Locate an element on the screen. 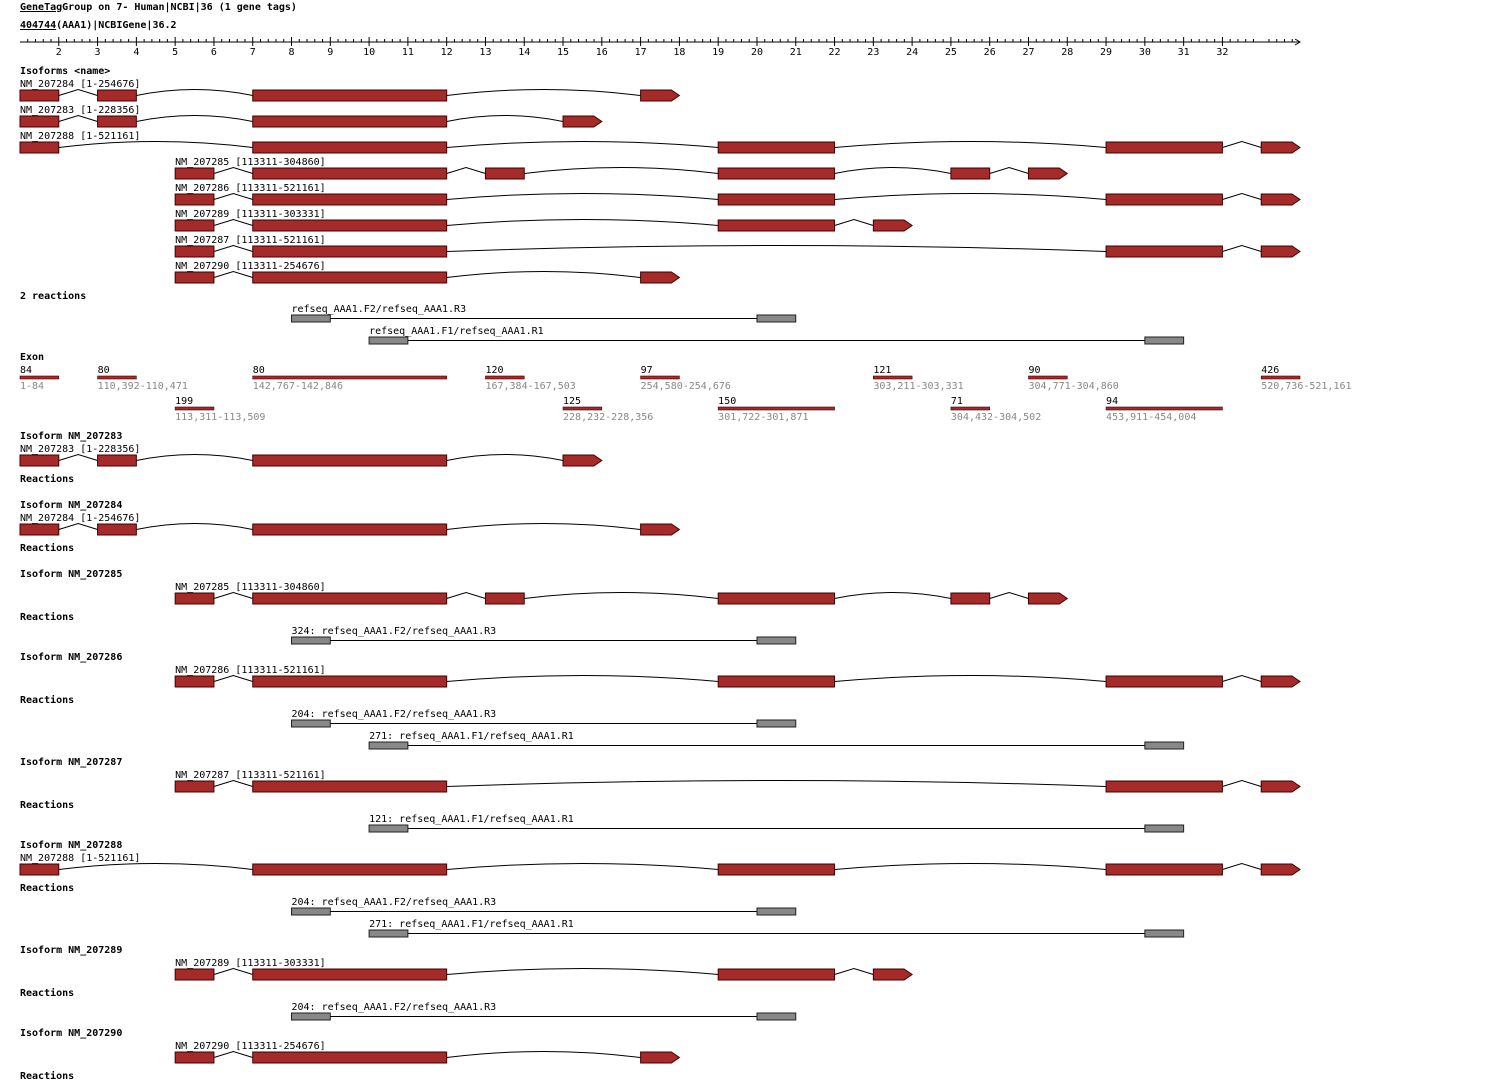 The height and width of the screenshot is (1085, 1500). exon-range: 304,771-304,860 is located at coordinates (1073, 386).